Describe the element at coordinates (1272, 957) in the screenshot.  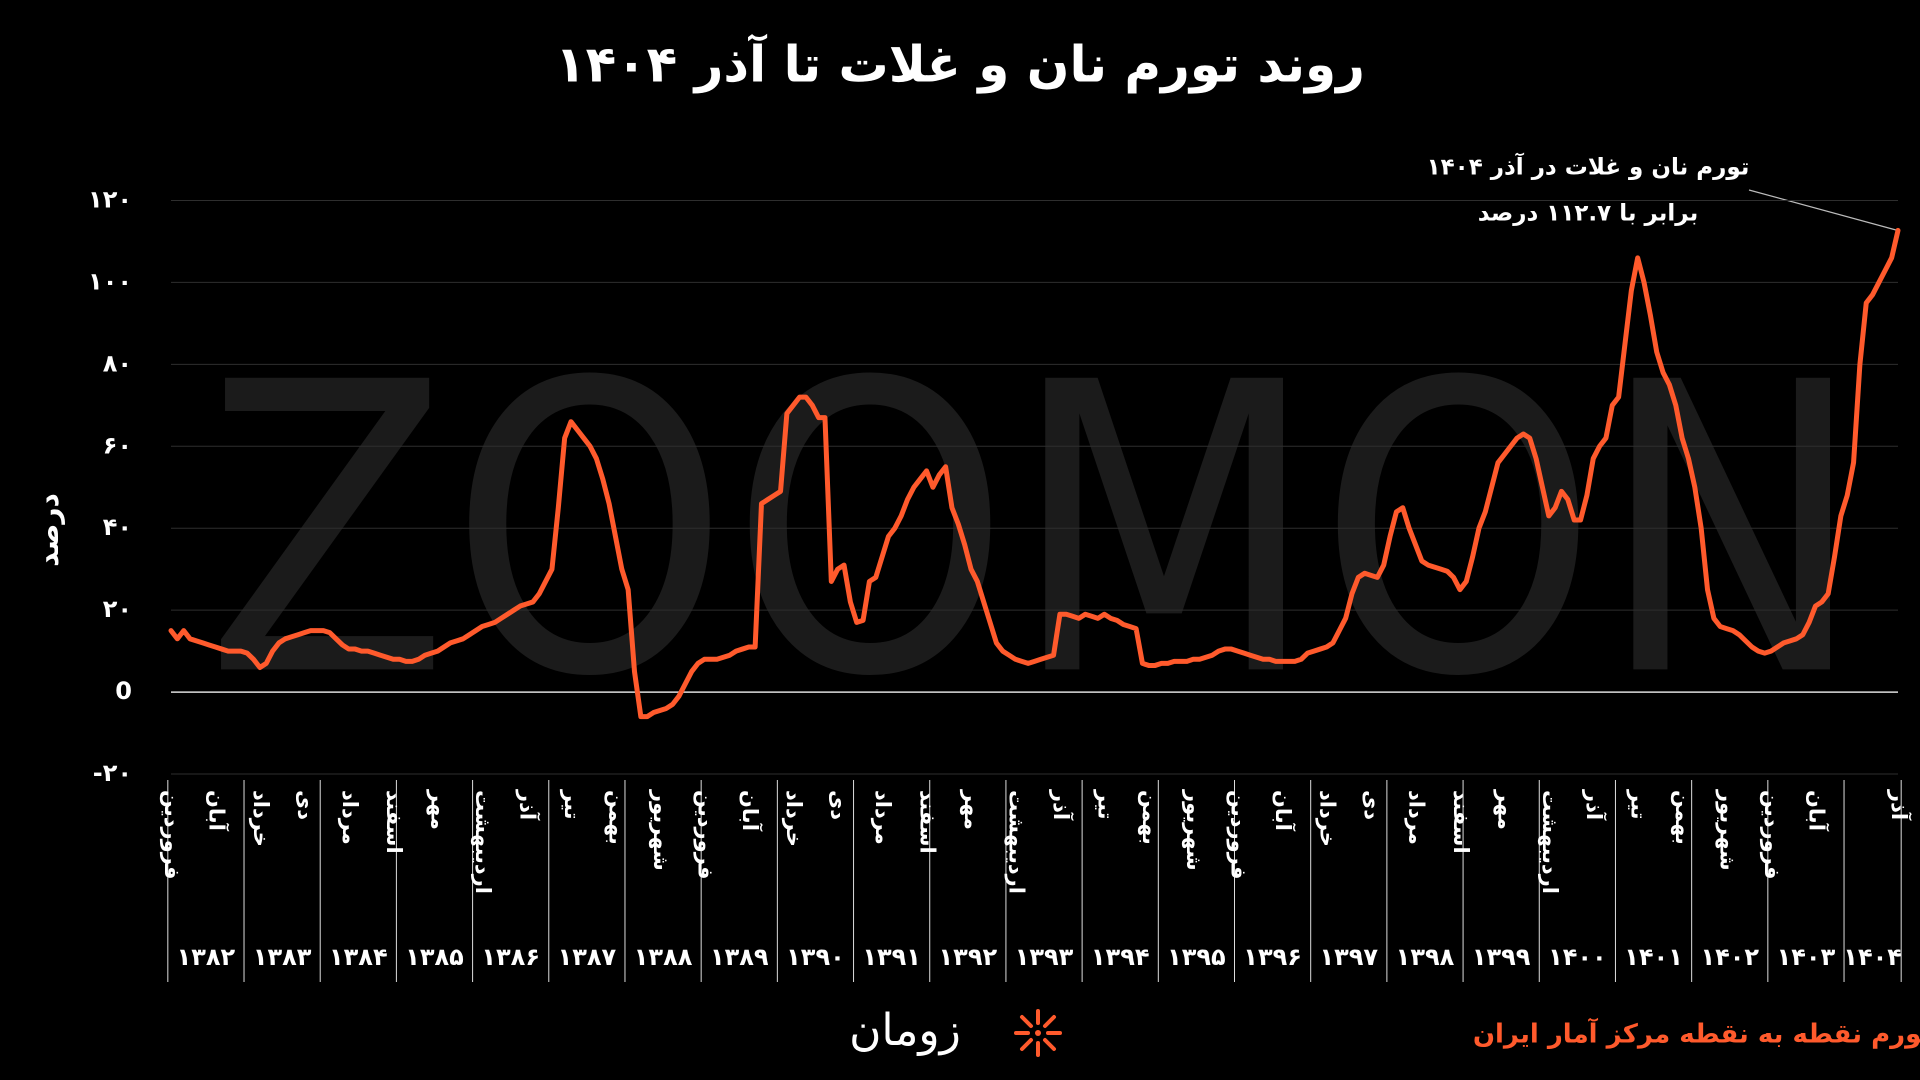
I see `year-label: ۱۳۹۶` at that location.